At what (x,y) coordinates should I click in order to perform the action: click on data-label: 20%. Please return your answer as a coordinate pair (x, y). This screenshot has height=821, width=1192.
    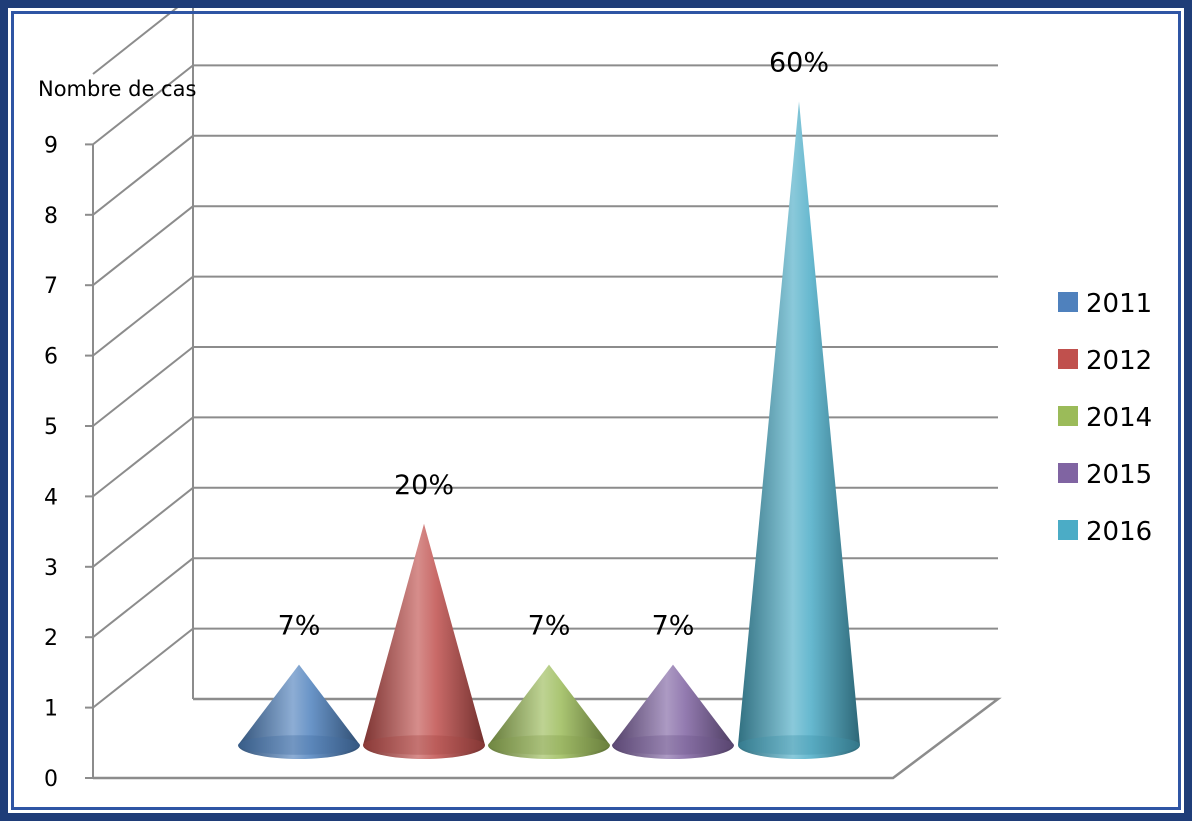
    Looking at the image, I should click on (424, 485).